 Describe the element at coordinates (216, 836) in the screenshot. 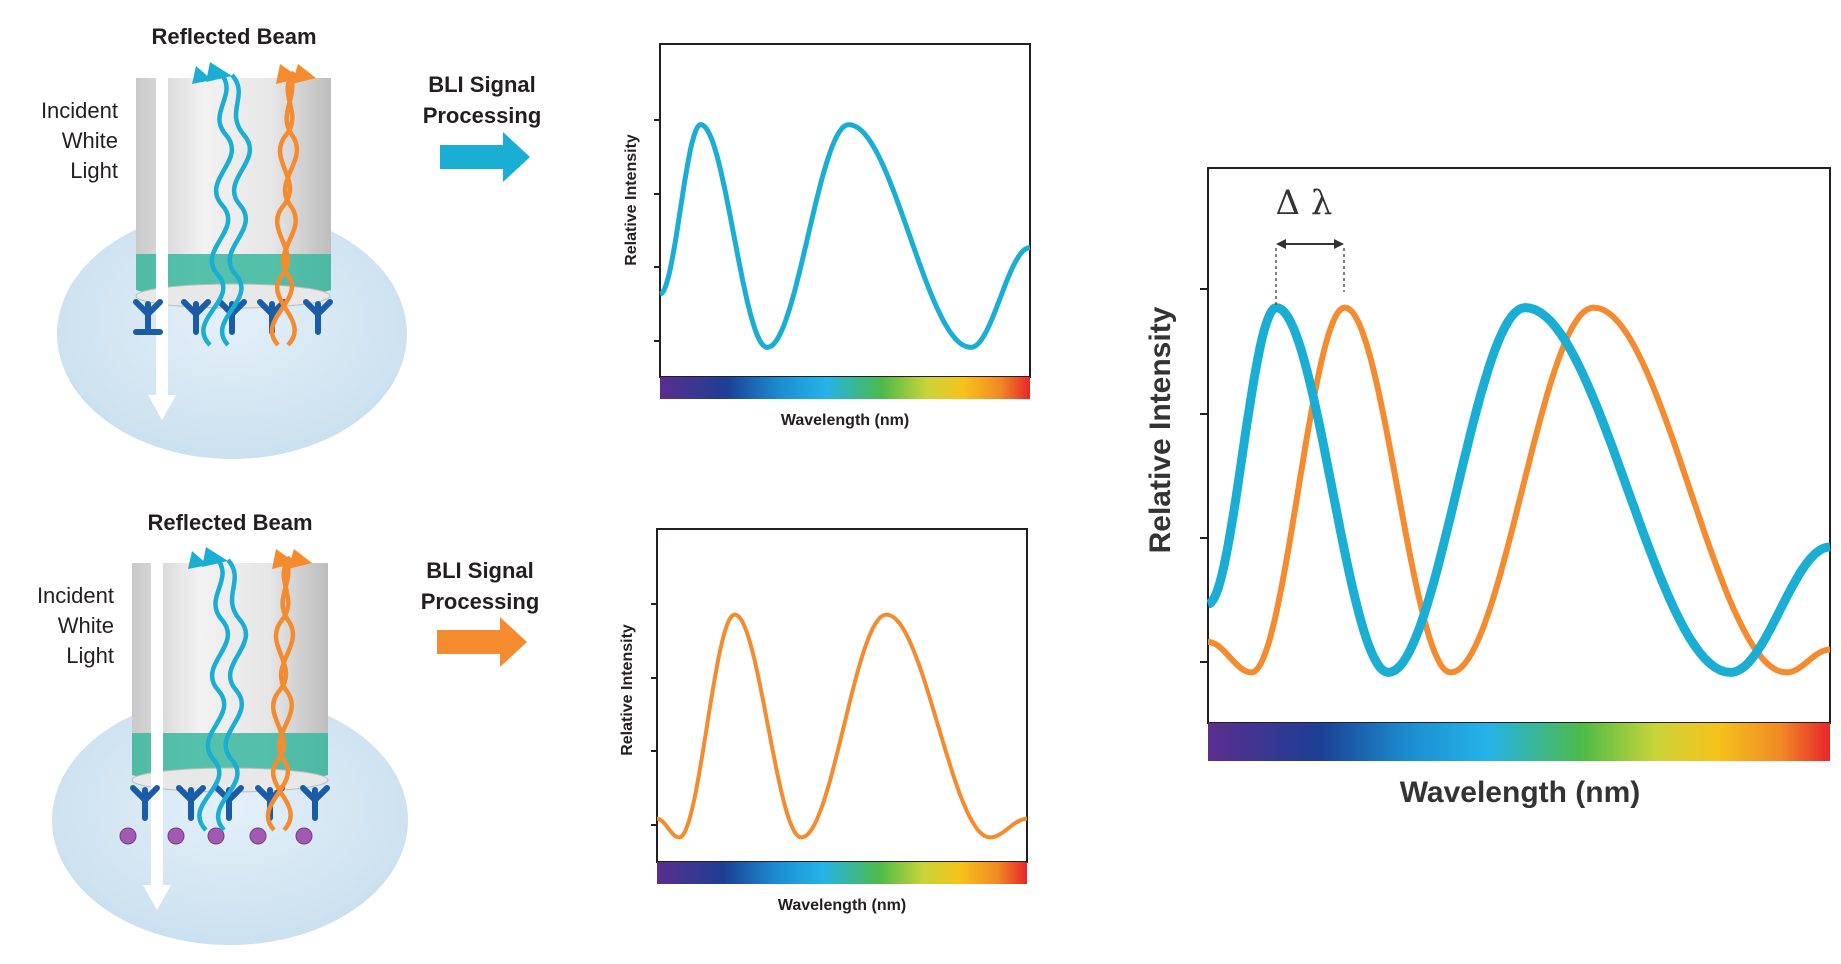

I see `analyte-molecules` at that location.